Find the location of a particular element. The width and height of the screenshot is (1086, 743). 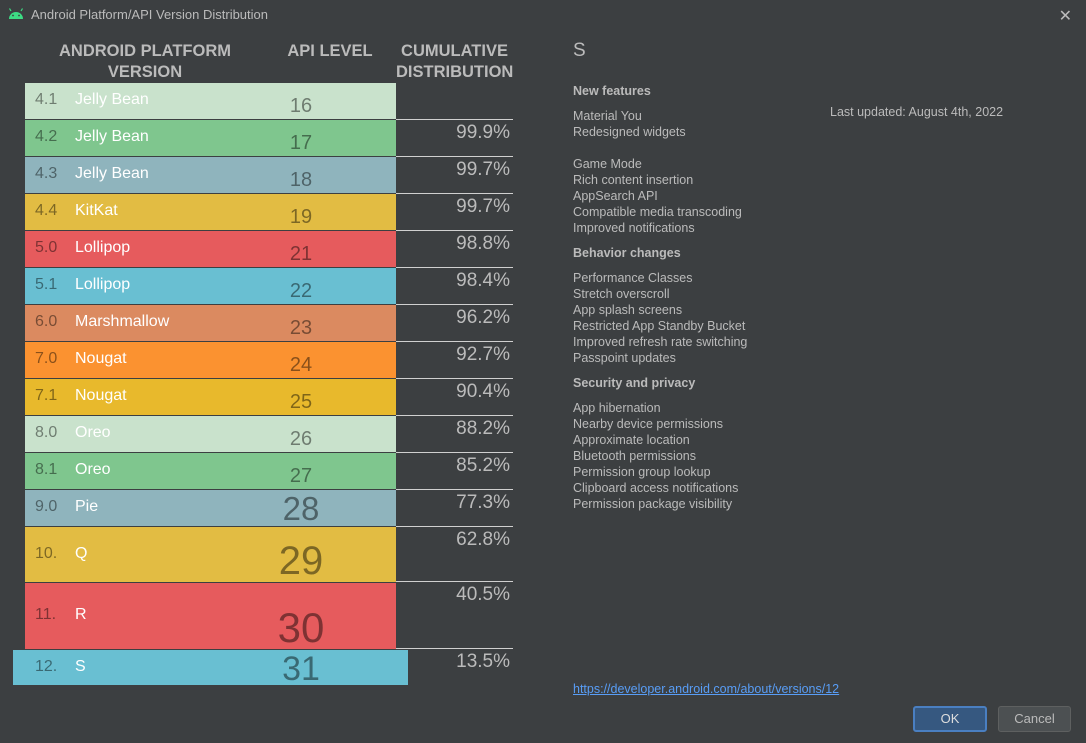

row-api-level: 27 is located at coordinates (301, 475).